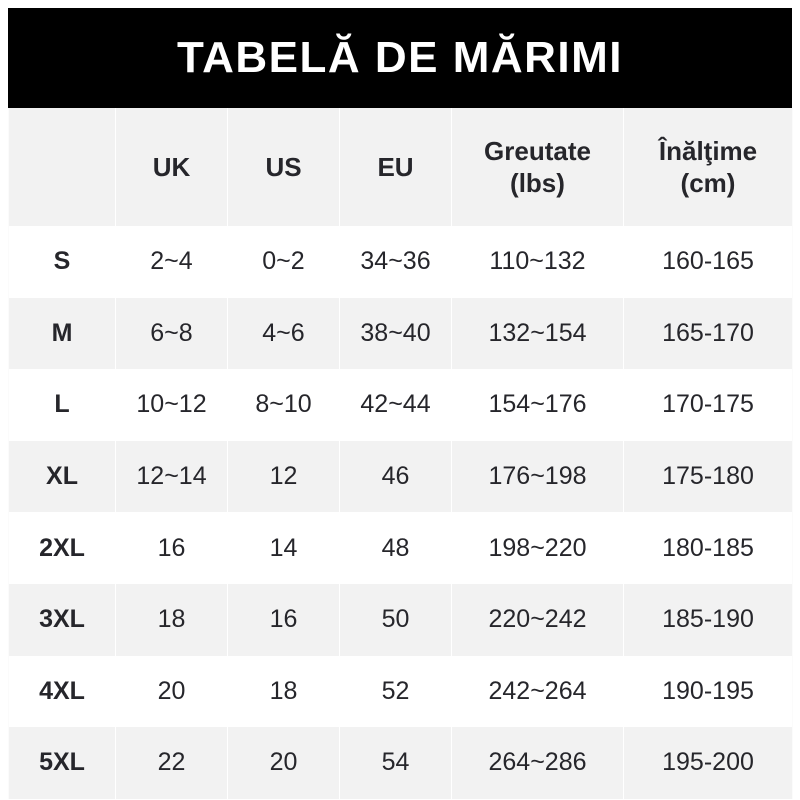 The height and width of the screenshot is (800, 800). What do you see at coordinates (62, 476) in the screenshot?
I see `cell-size: XL` at bounding box center [62, 476].